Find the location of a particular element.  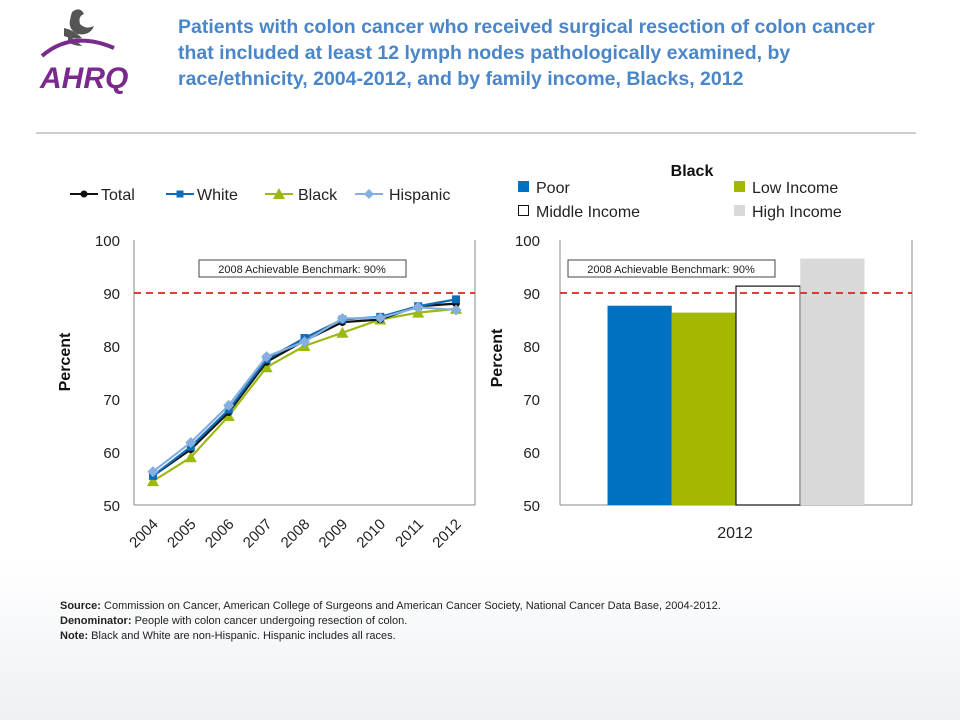

line-x-ticks: 2004 2005 2006 2007 2008 2009 2010 2011 2012 is located at coordinates (295, 534).